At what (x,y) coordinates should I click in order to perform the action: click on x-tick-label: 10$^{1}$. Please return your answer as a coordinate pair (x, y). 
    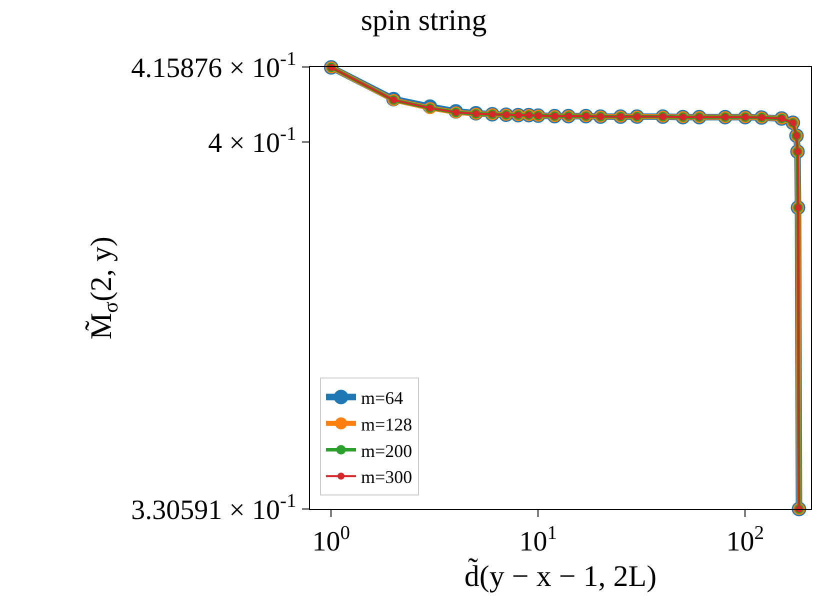
    Looking at the image, I should click on (538, 540).